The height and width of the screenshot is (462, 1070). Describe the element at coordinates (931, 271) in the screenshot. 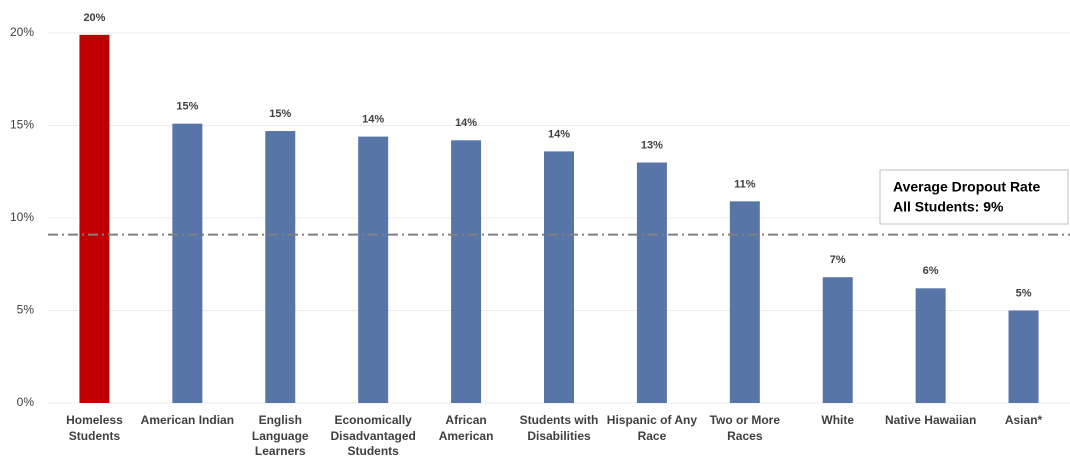

I see `value-label: 6%` at that location.